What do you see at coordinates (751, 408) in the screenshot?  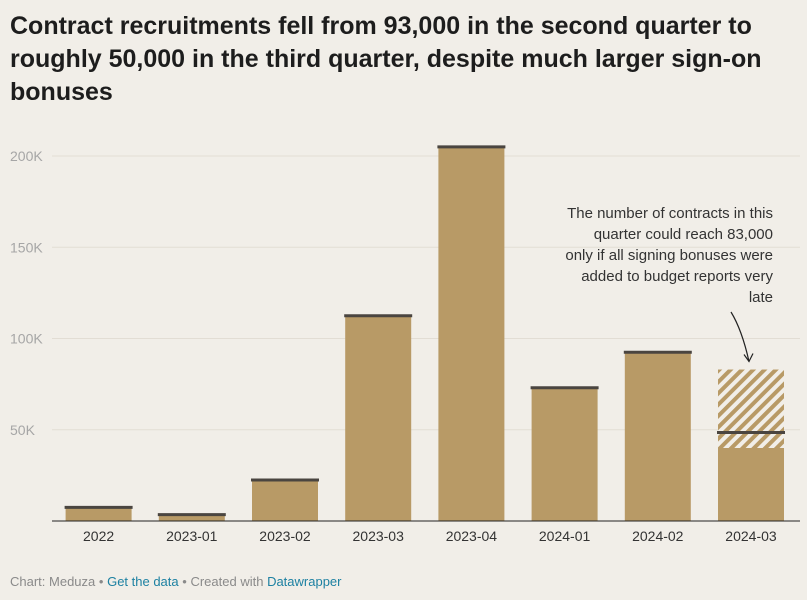 I see `hatched-bar` at bounding box center [751, 408].